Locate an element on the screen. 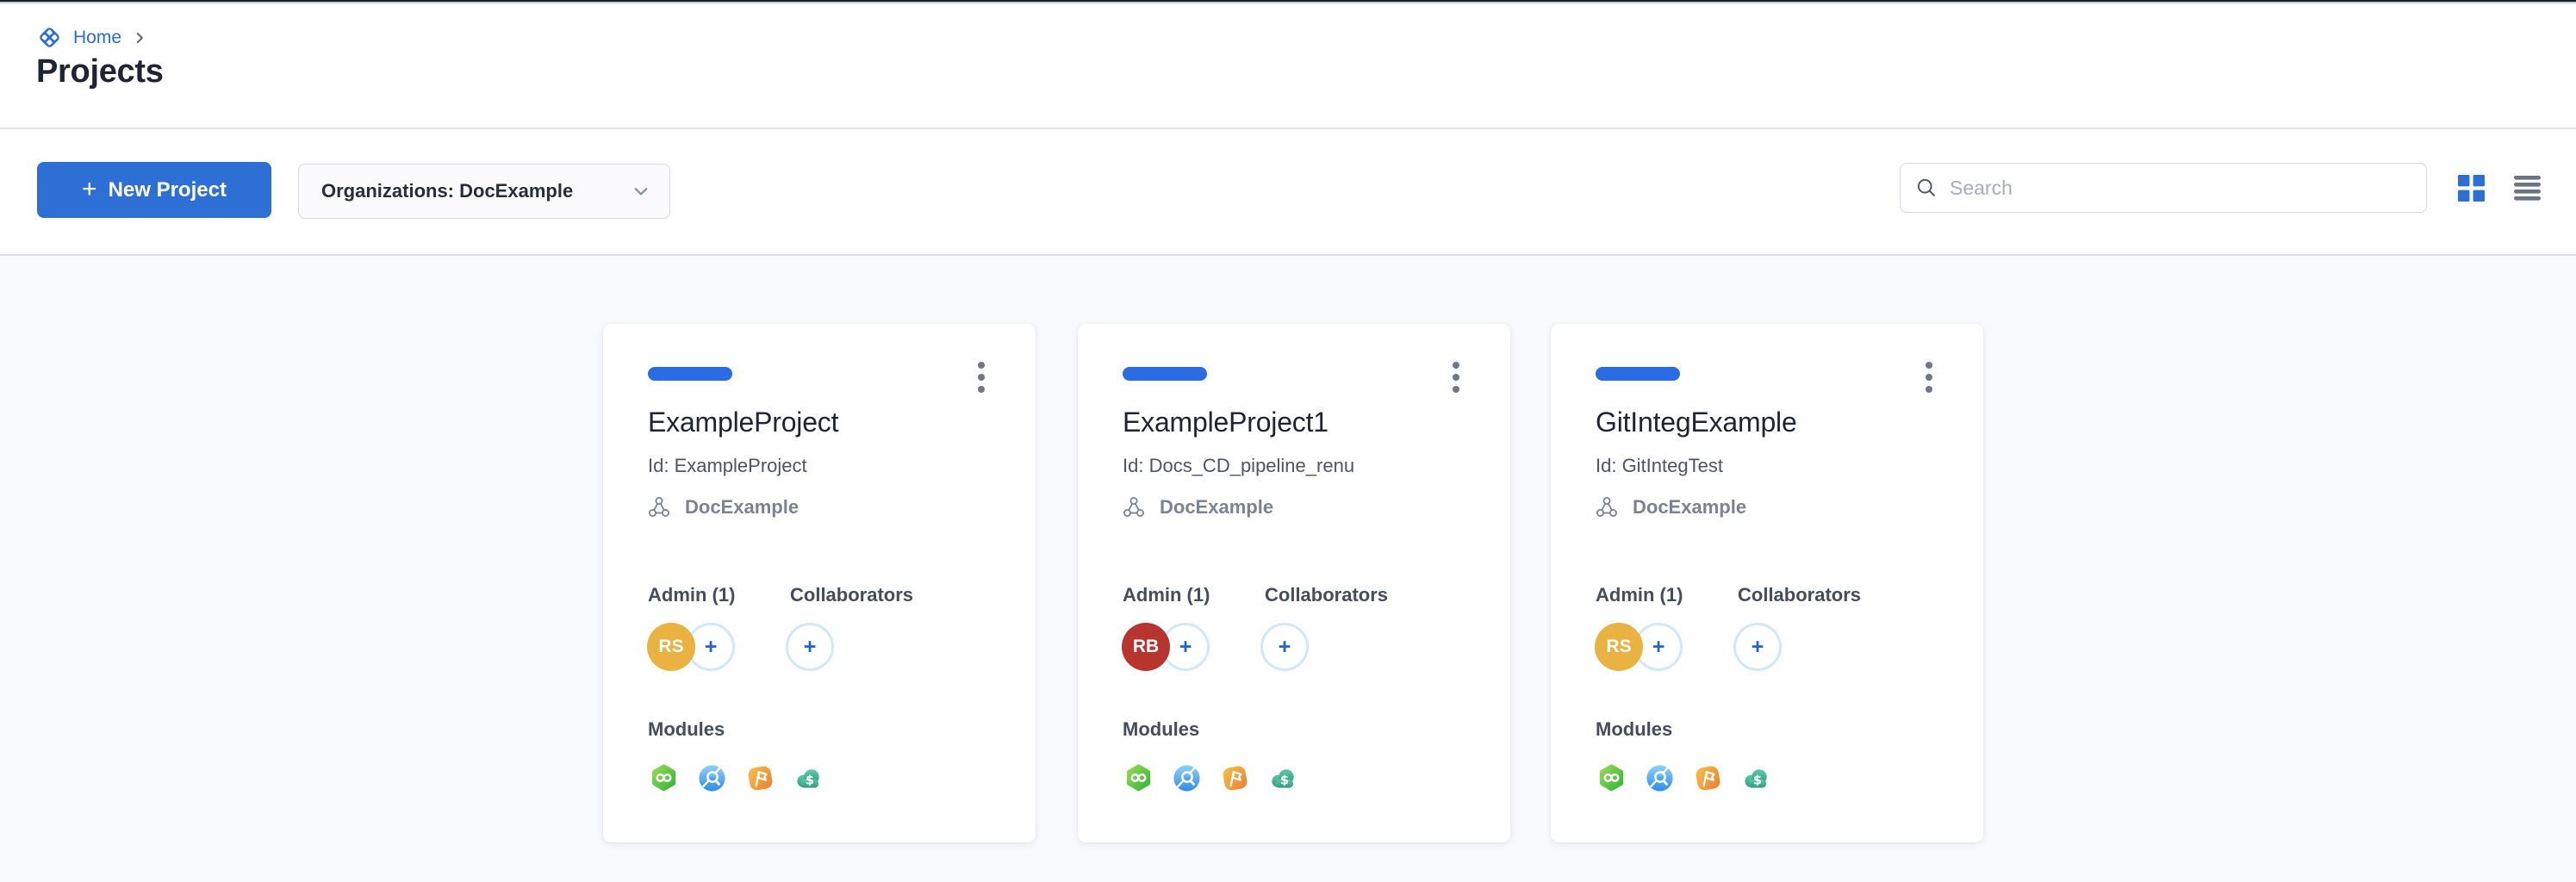 Image resolution: width=2576 pixels, height=882 pixels. list-view-icon is located at coordinates (2527, 188).